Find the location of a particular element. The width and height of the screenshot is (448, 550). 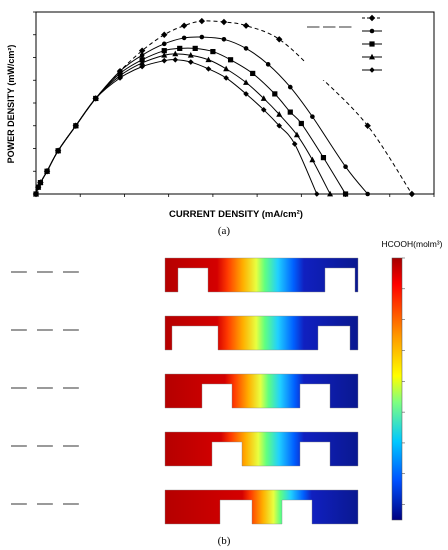

colorbar-label: HCOOH(molm³) is located at coordinates (412, 244).